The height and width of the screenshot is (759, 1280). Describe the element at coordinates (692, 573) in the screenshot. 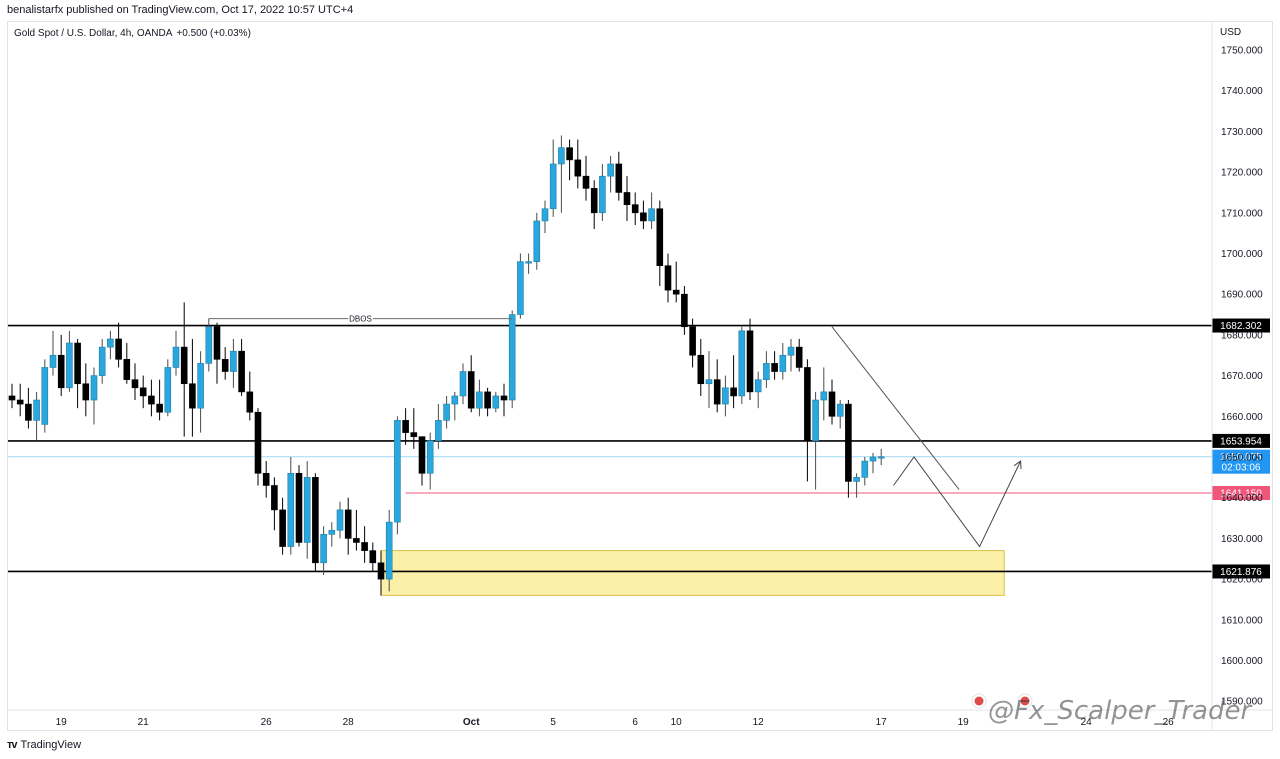

I see `demand-zone` at that location.